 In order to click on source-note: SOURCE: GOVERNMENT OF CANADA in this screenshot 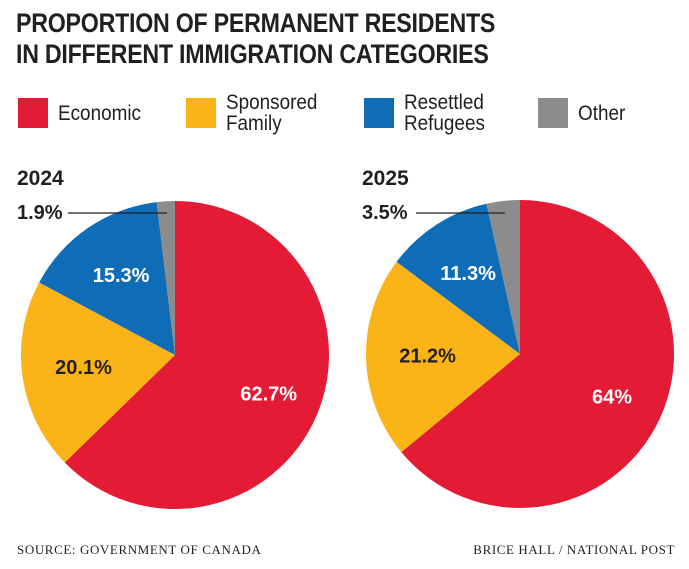, I will do `click(139, 549)`.